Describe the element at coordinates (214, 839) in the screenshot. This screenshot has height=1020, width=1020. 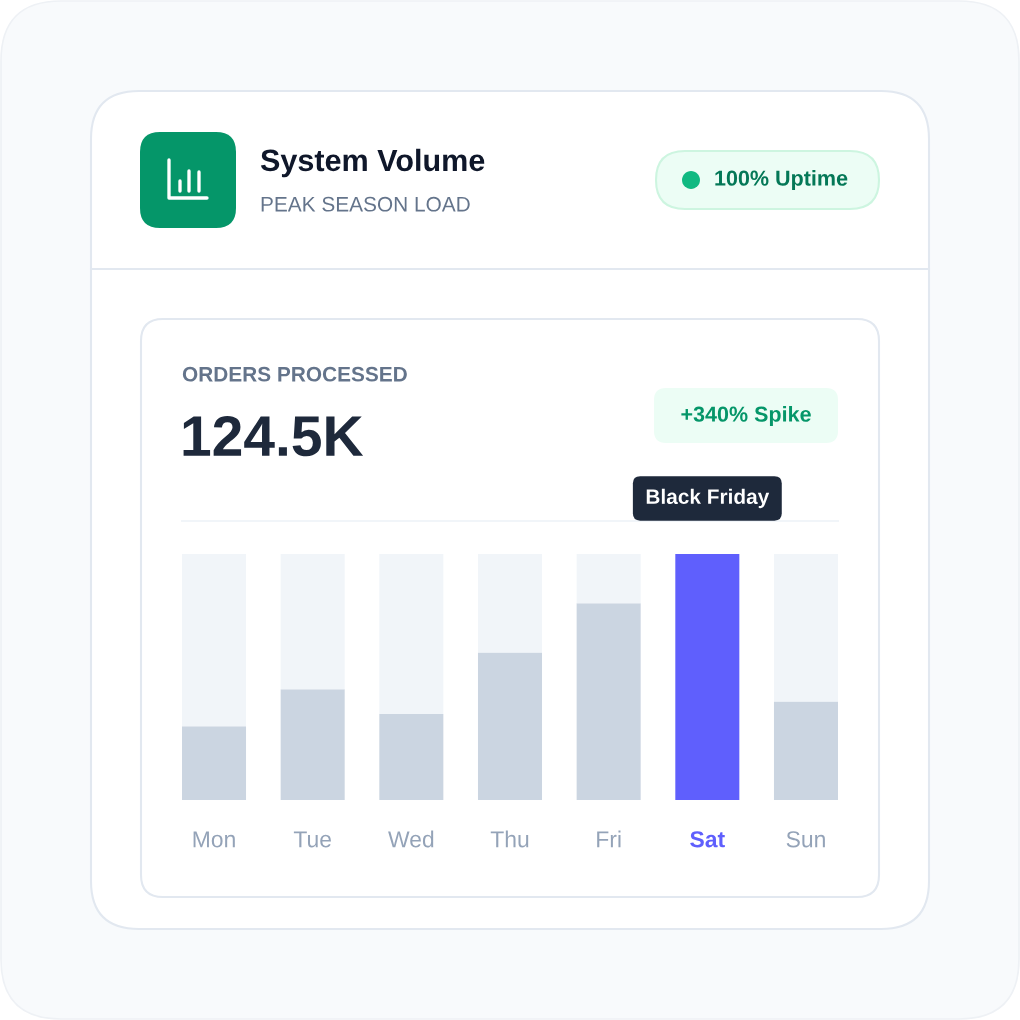
I see `x-tick-label: Mon` at that location.